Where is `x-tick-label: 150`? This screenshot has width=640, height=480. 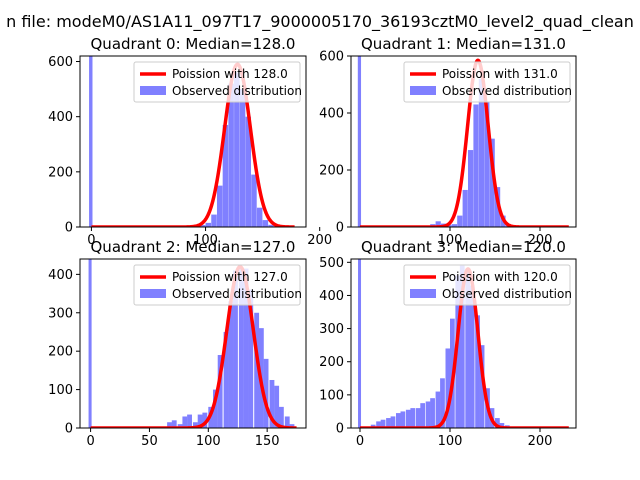 x-tick-label: 150 is located at coordinates (267, 441).